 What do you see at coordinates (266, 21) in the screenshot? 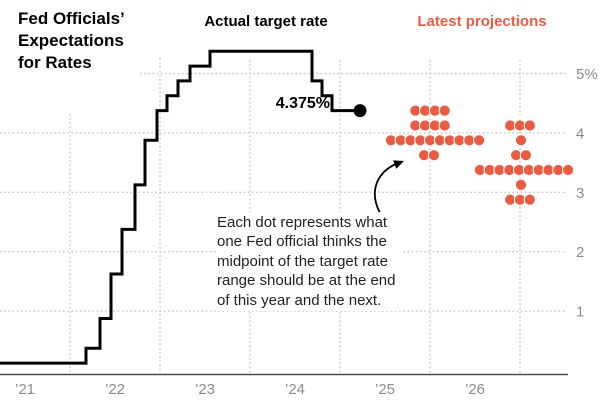
I see `actual-target-rate-label: Actual target rate` at bounding box center [266, 21].